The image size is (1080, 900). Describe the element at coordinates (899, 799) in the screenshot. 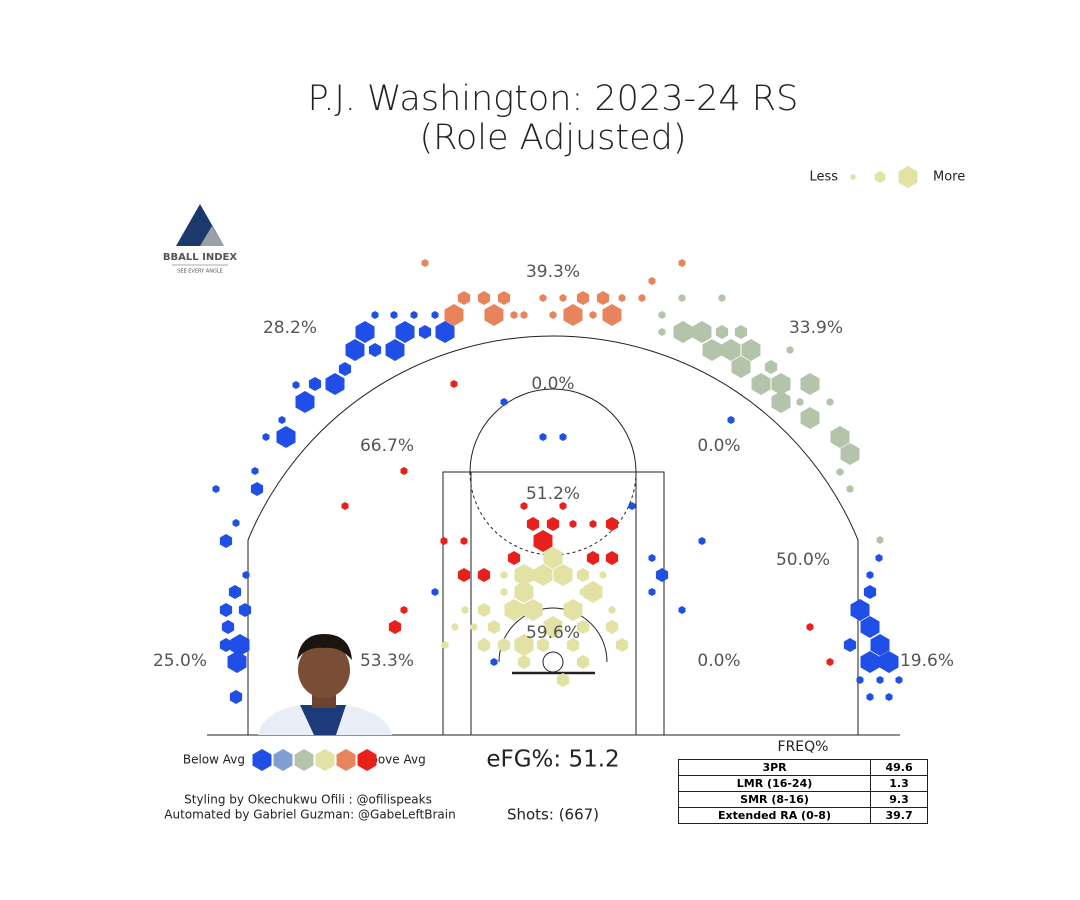

I see `table-cell: 9.3` at that location.